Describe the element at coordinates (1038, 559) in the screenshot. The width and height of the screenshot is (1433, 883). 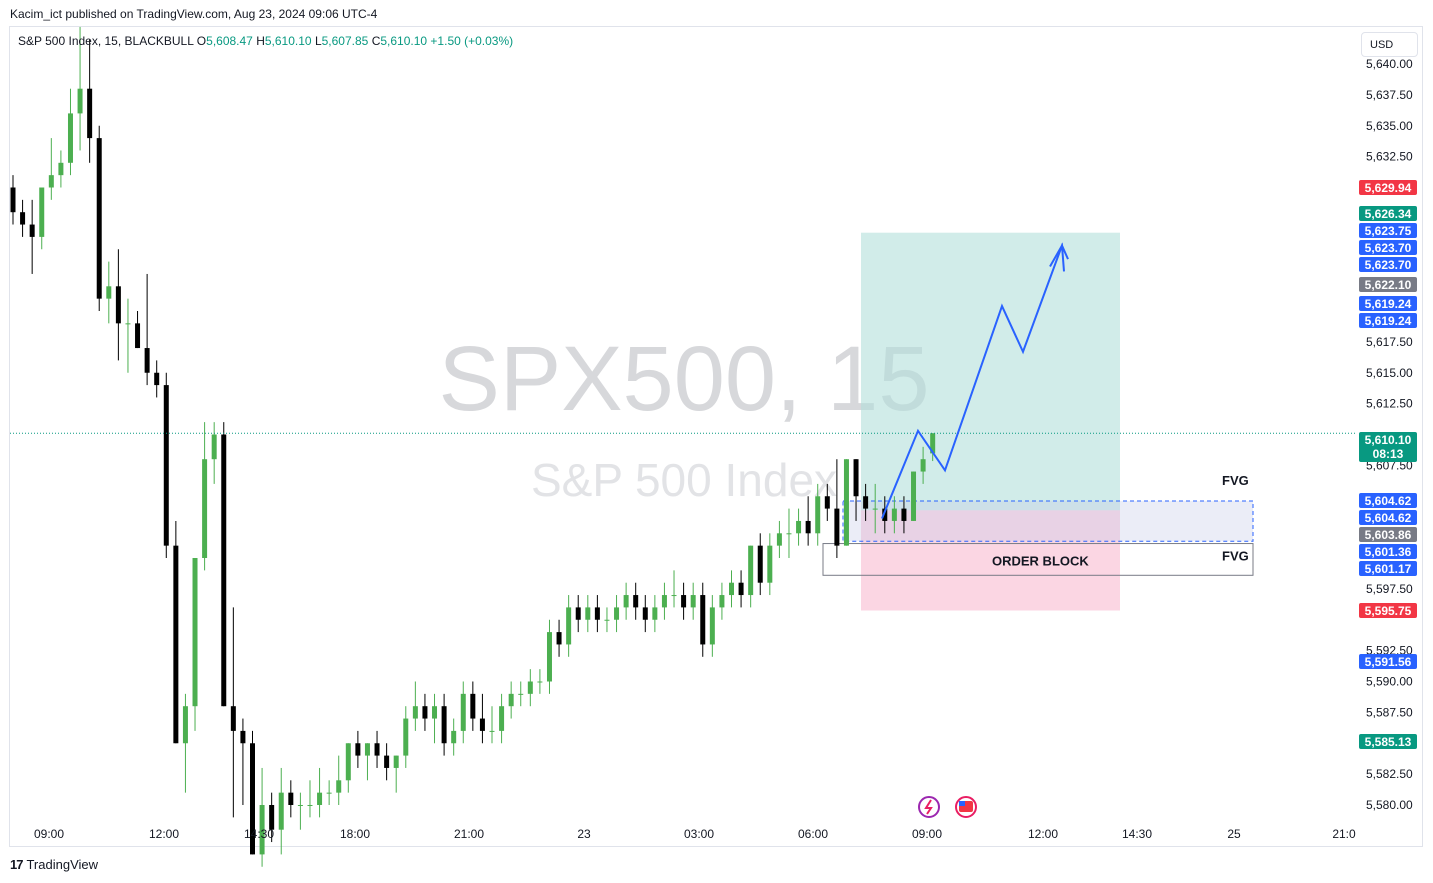
I see `order-block-zone` at that location.